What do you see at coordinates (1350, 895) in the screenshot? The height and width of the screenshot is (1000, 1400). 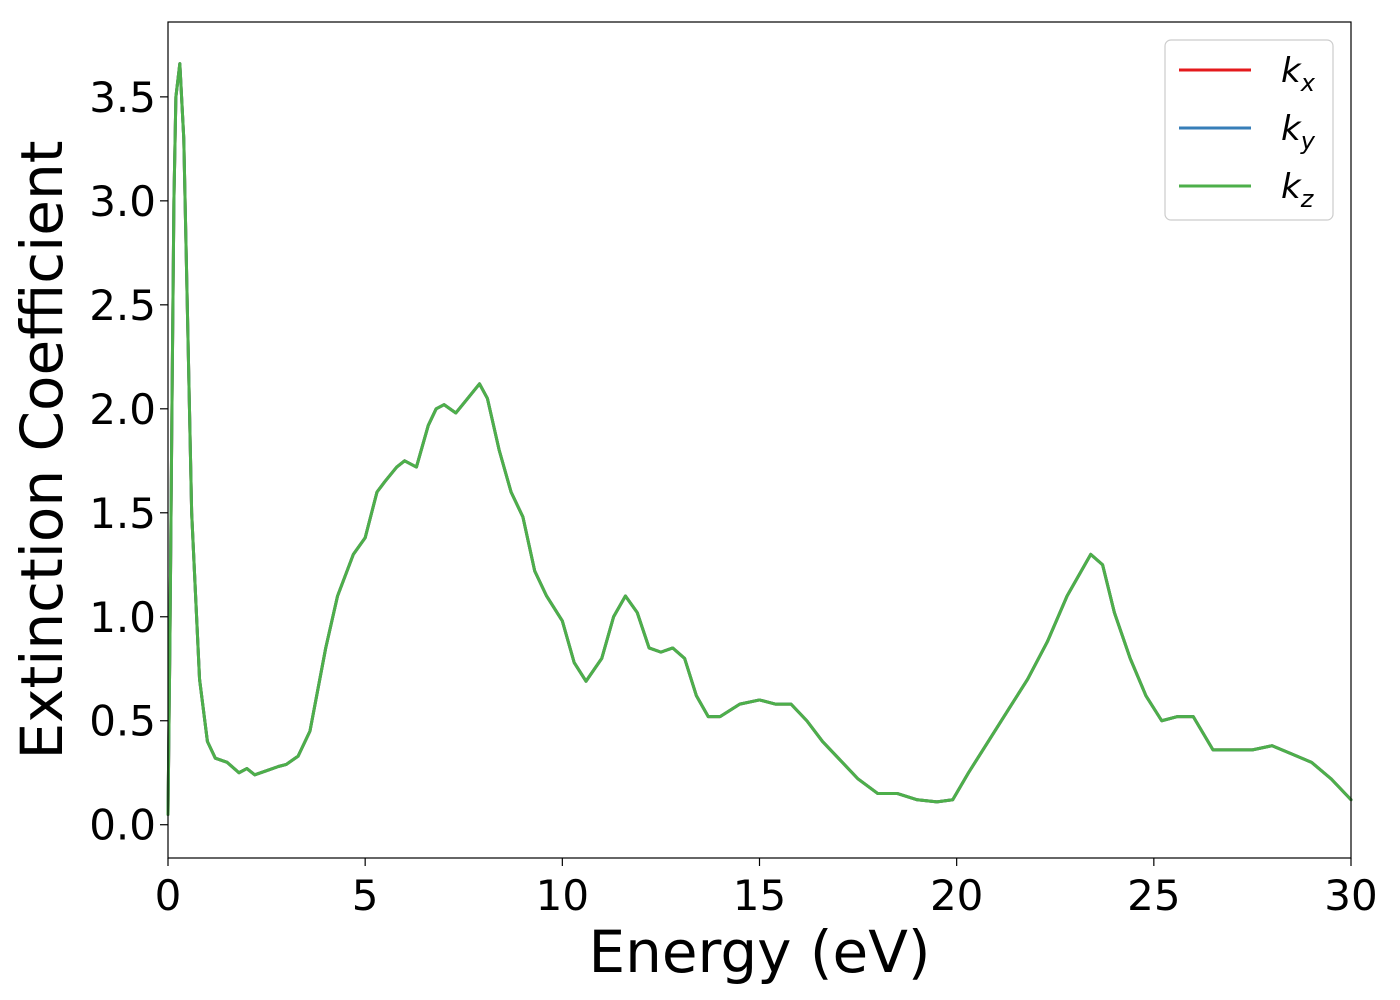 I see `x-tick-label: 30` at bounding box center [1350, 895].